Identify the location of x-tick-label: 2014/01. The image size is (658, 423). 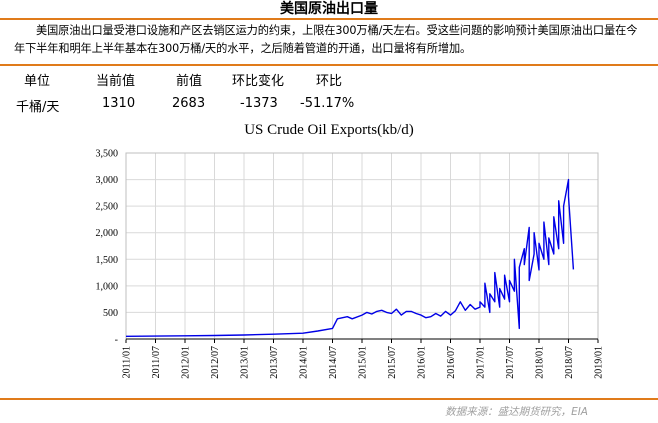
(304, 362).